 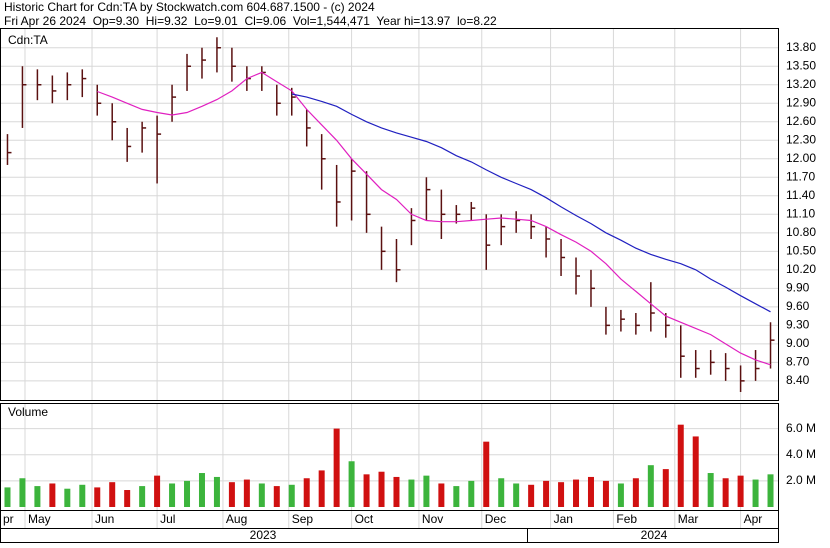 What do you see at coordinates (495, 519) in the screenshot?
I see `x-tick-label: Dec` at bounding box center [495, 519].